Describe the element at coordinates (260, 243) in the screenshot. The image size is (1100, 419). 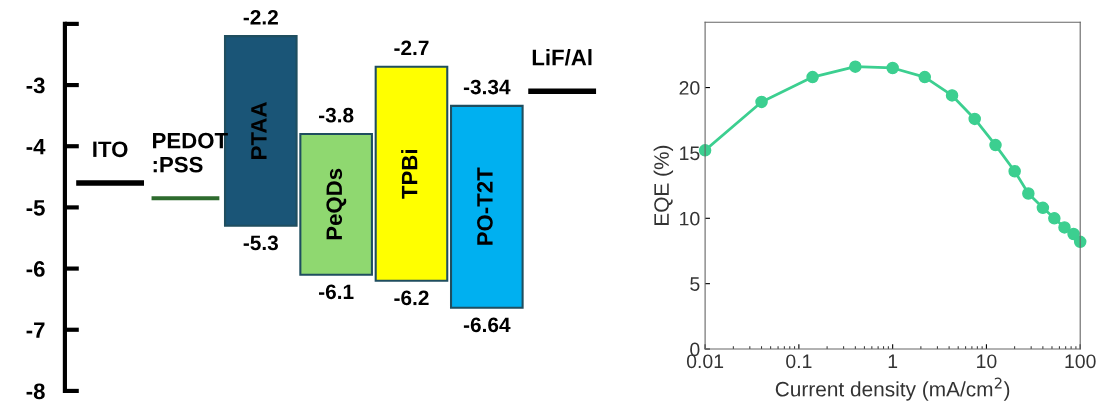
I see `annotation: -5.3` at that location.